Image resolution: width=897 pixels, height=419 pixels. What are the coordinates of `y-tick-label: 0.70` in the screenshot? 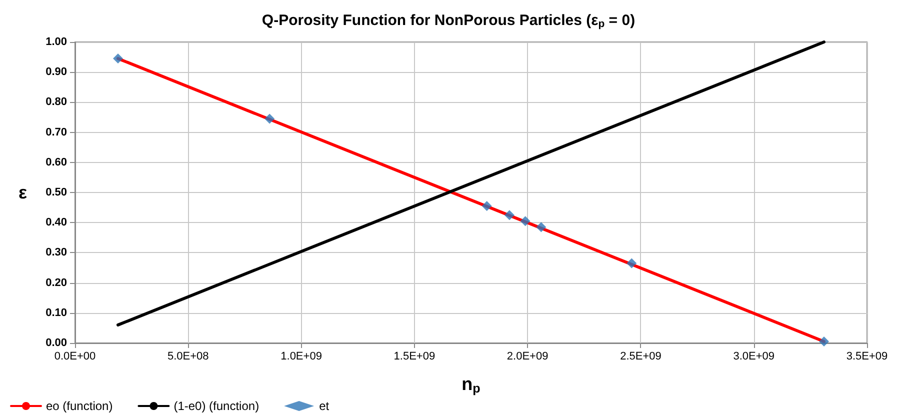 It's located at (56, 132).